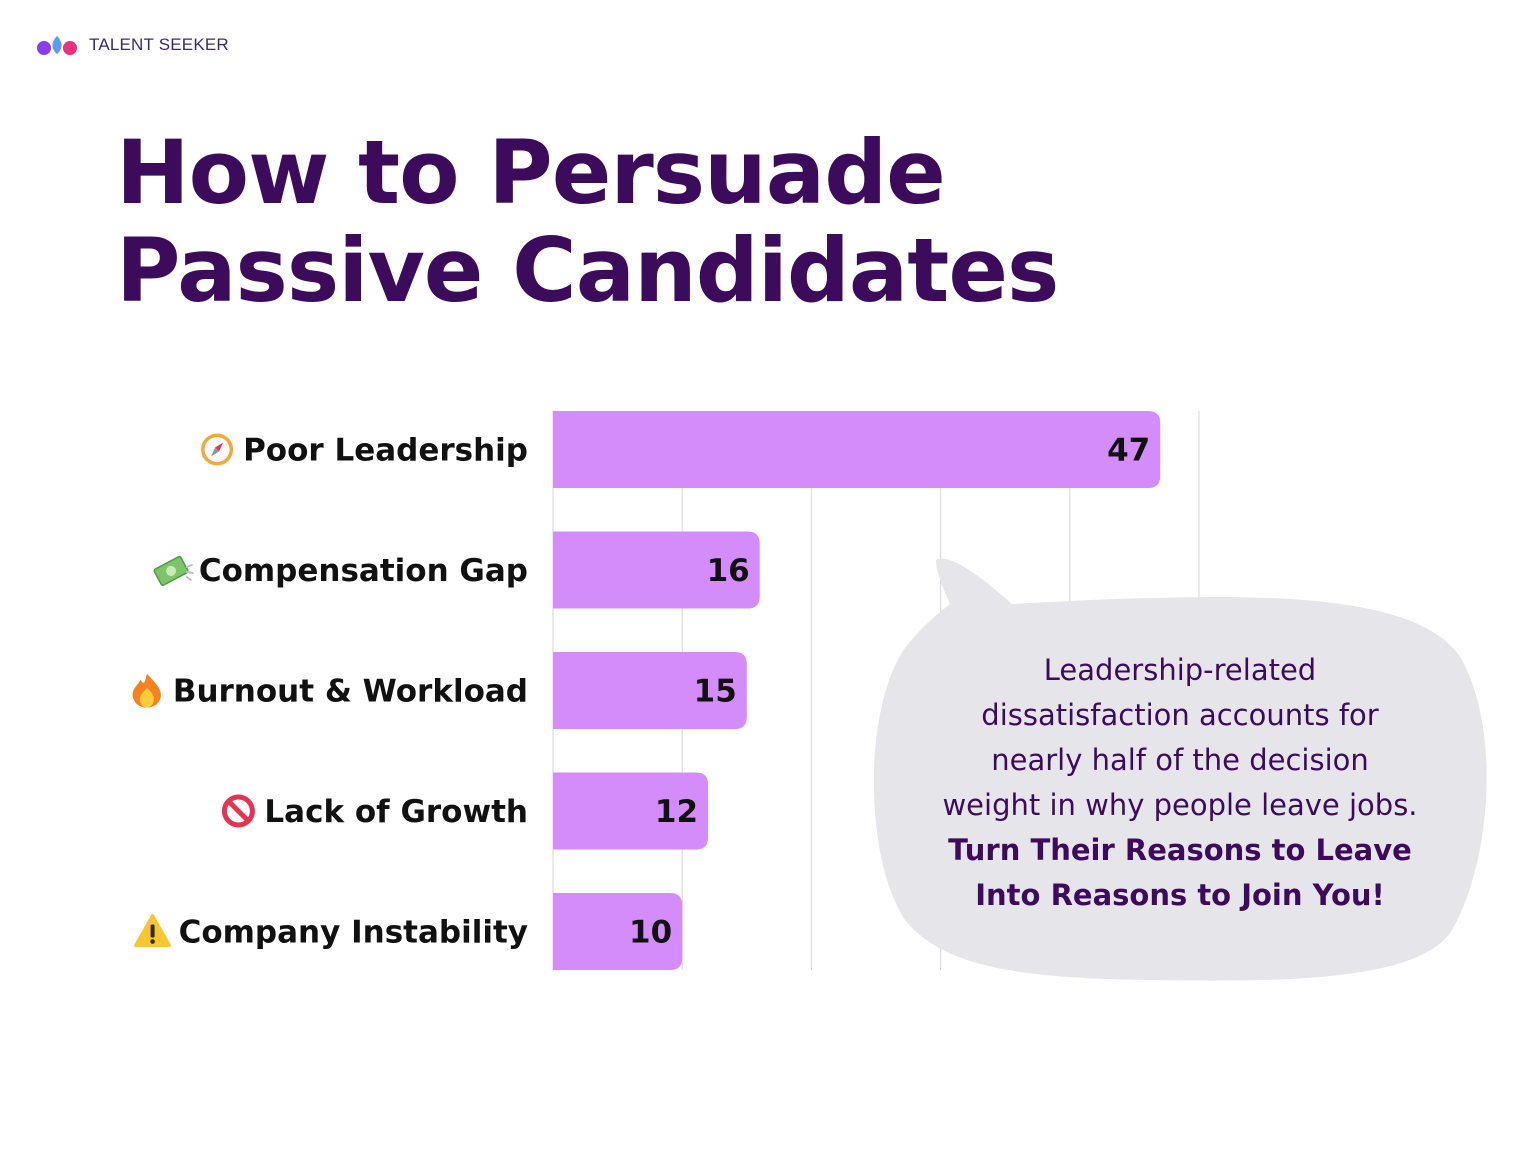 This screenshot has height=1152, width=1536. What do you see at coordinates (1180, 895) in the screenshot?
I see `callout-emphasis-line: Into Reasons to Join You!` at bounding box center [1180, 895].